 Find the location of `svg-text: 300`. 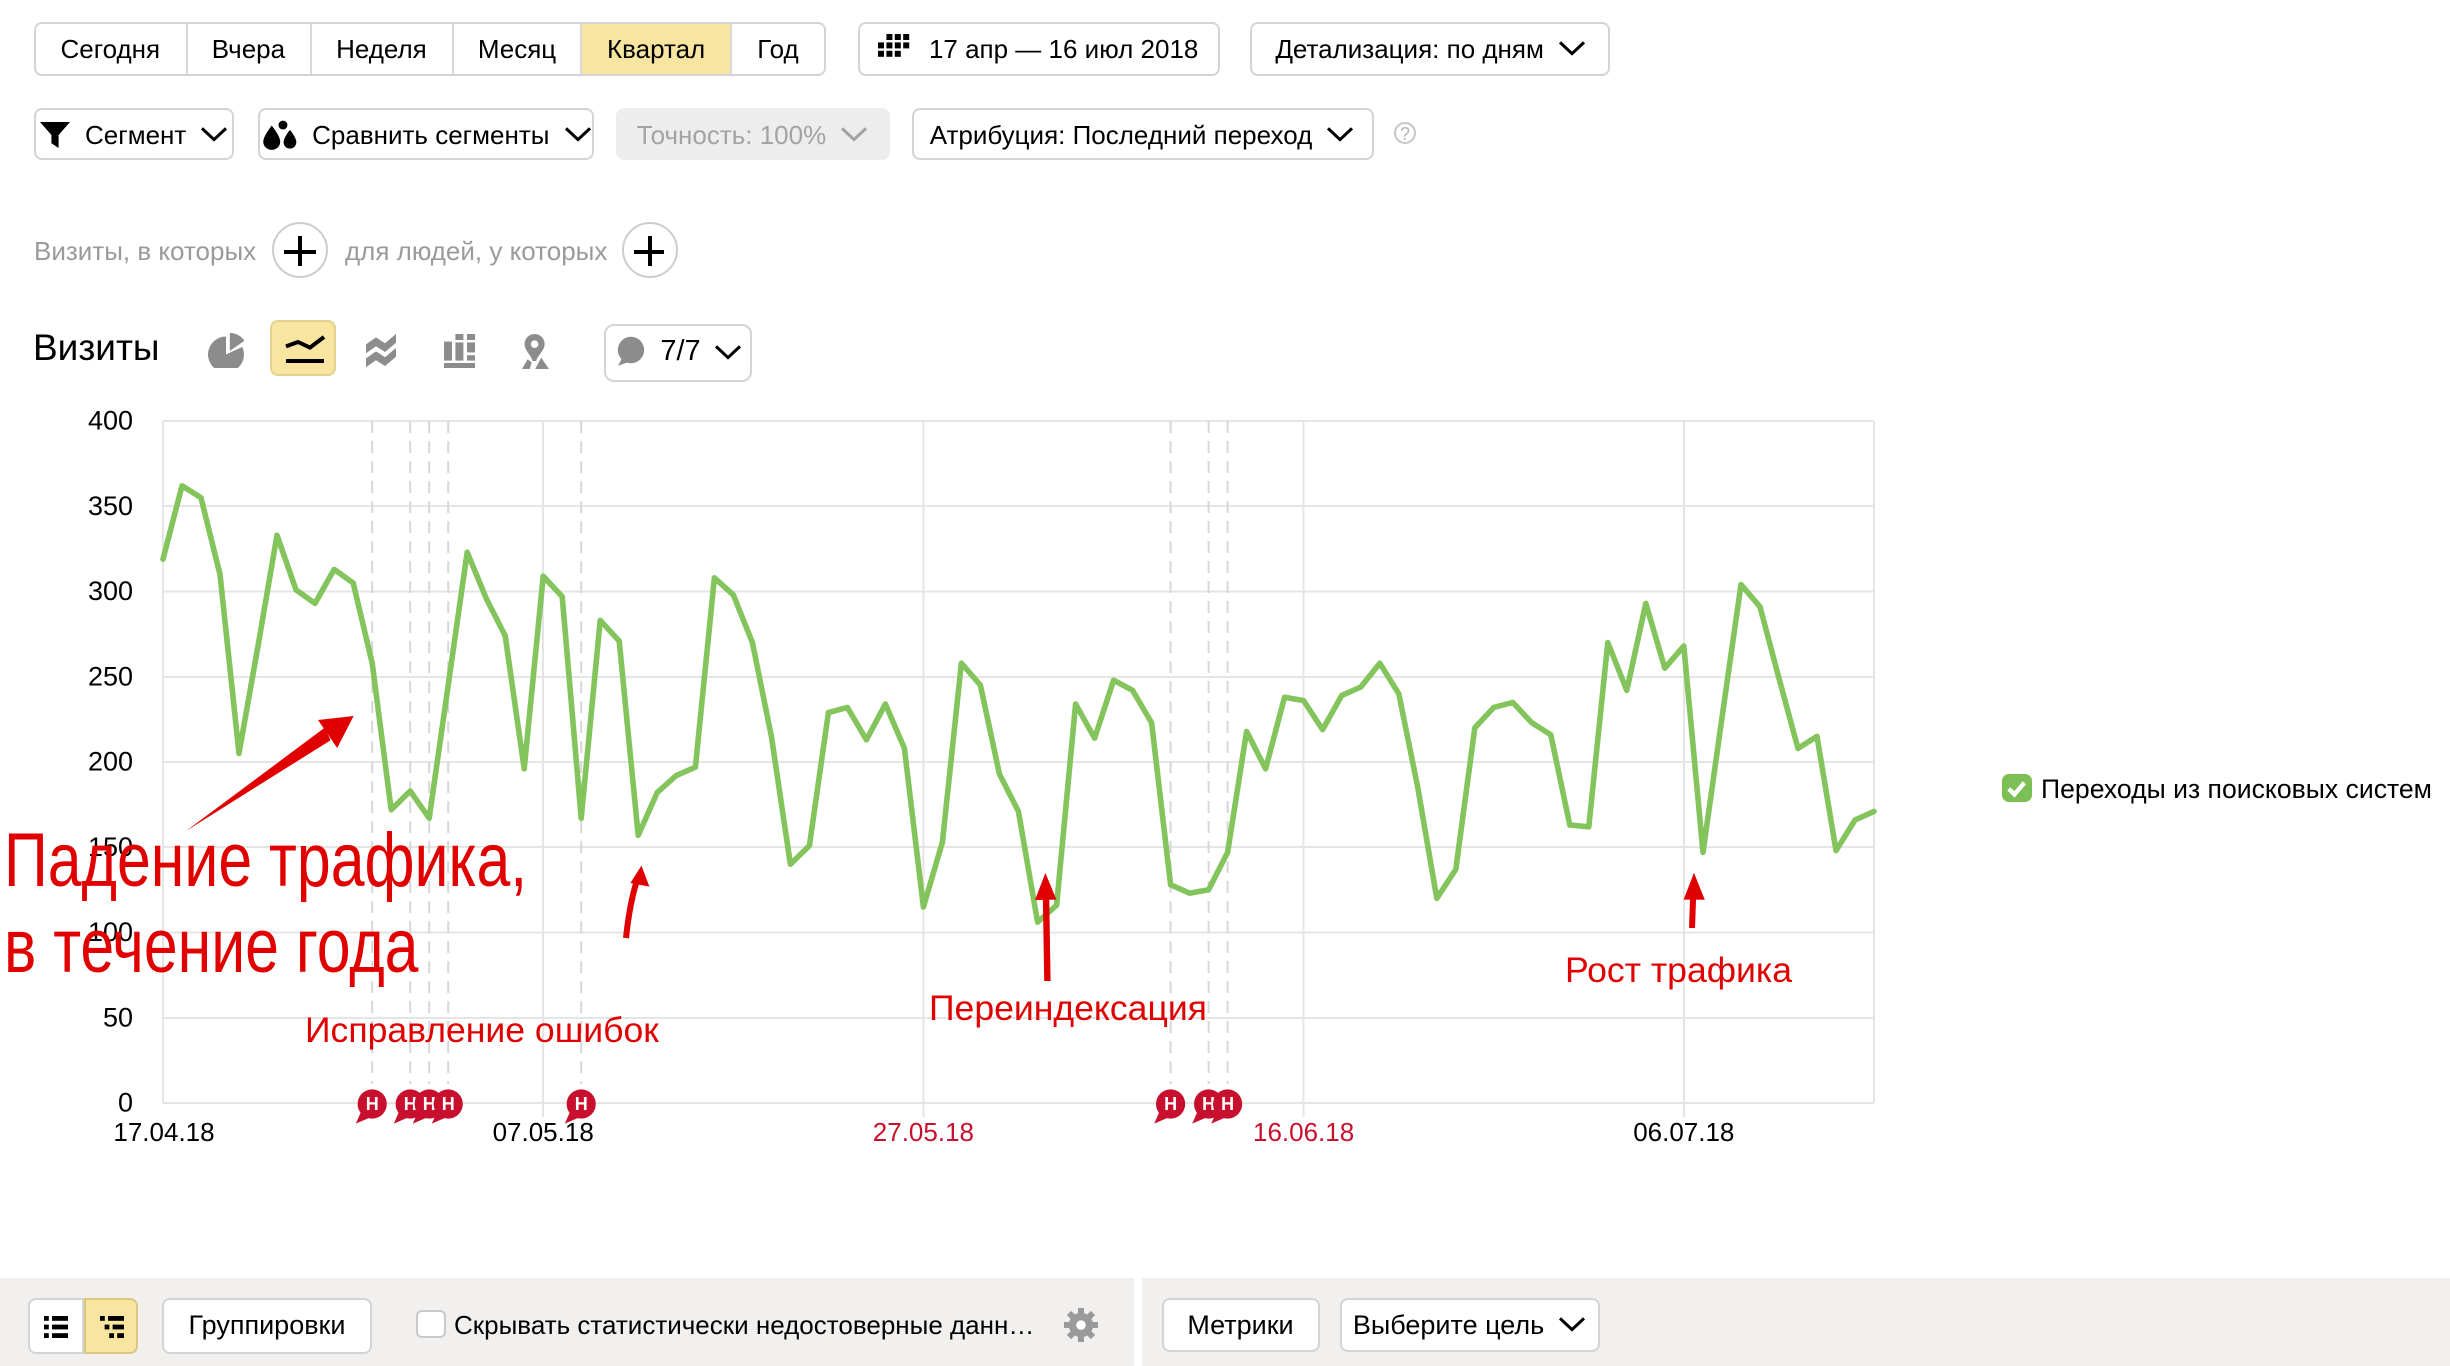

svg-text: 300 is located at coordinates (110, 591).